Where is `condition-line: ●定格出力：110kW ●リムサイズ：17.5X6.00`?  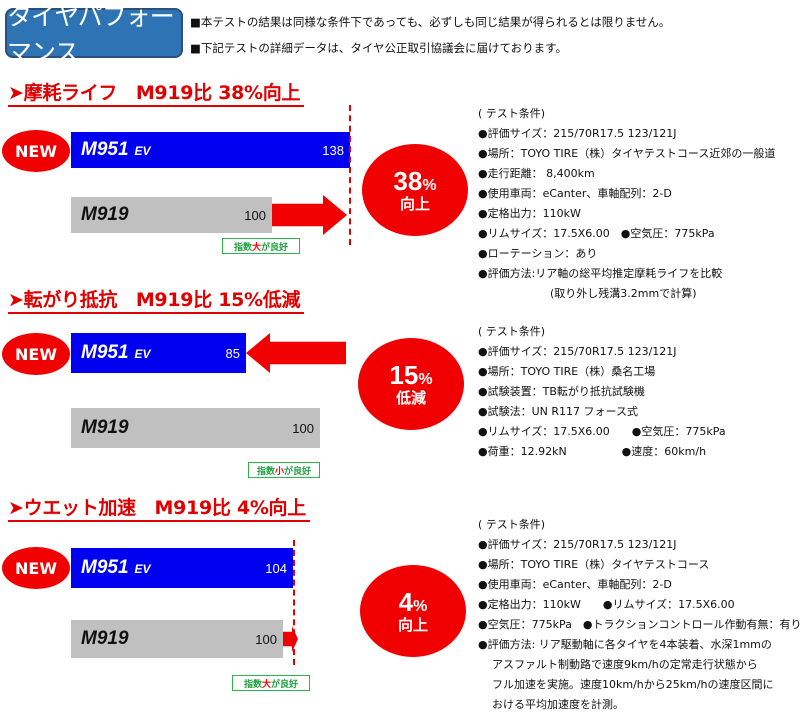 condition-line: ●定格出力：110kW ●リムサイズ：17.5X6.00 is located at coordinates (606, 604).